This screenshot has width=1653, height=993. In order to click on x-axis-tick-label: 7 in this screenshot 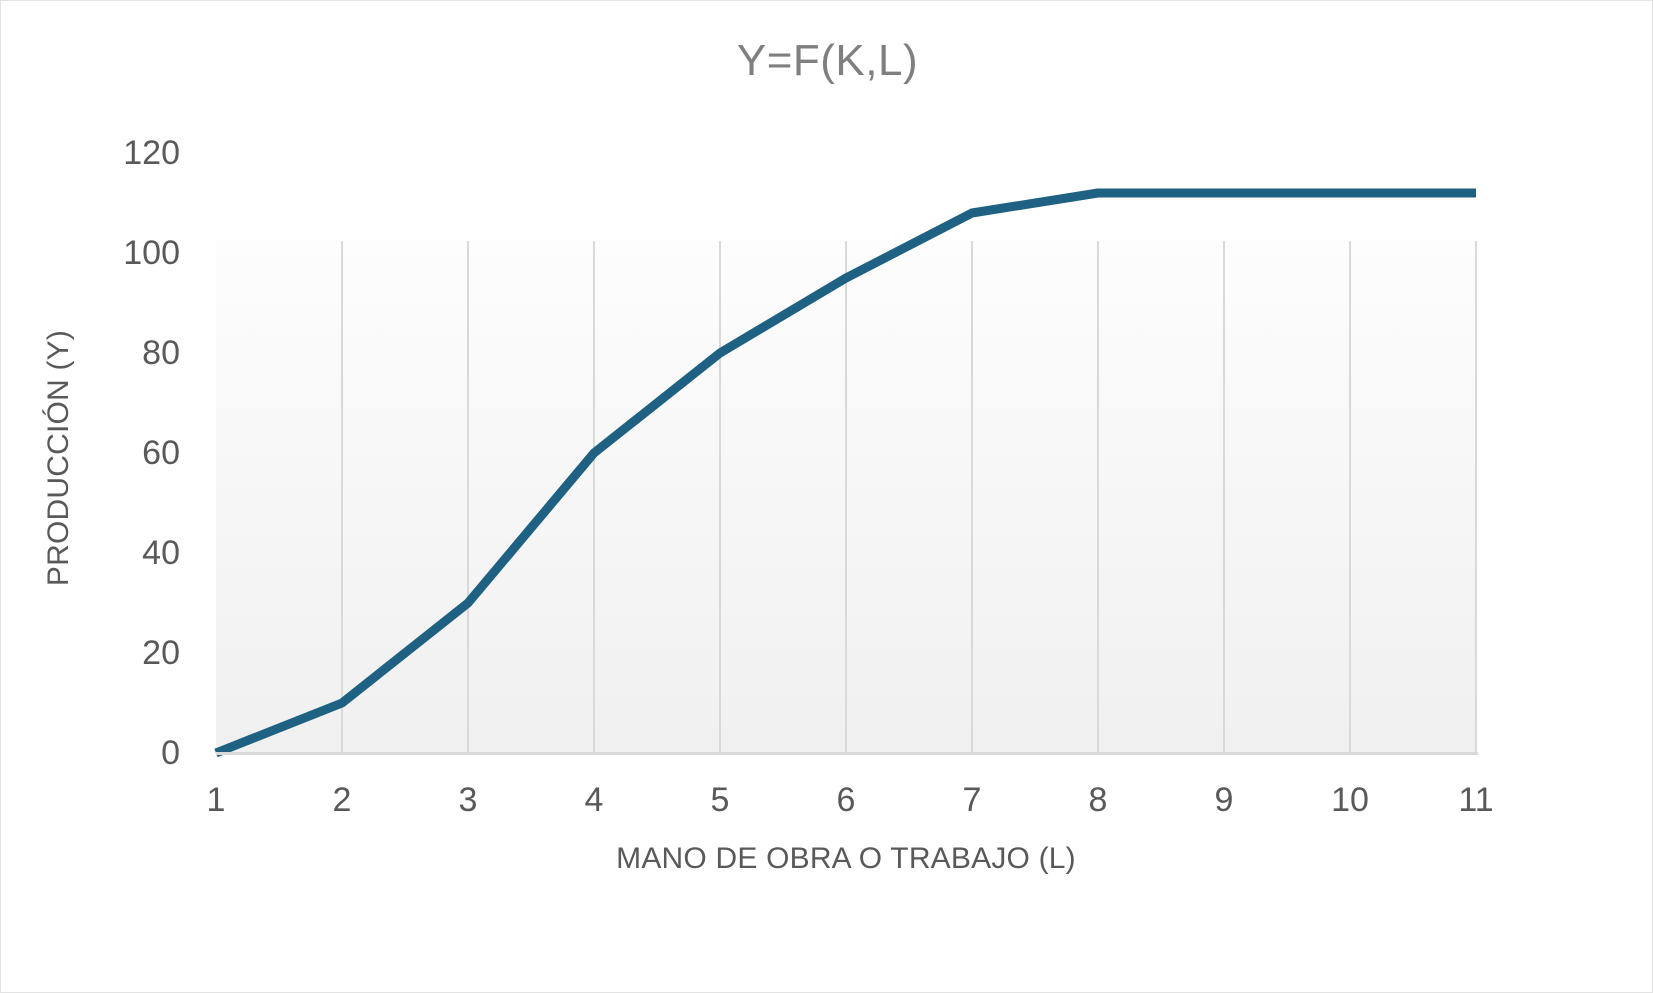, I will do `click(972, 800)`.